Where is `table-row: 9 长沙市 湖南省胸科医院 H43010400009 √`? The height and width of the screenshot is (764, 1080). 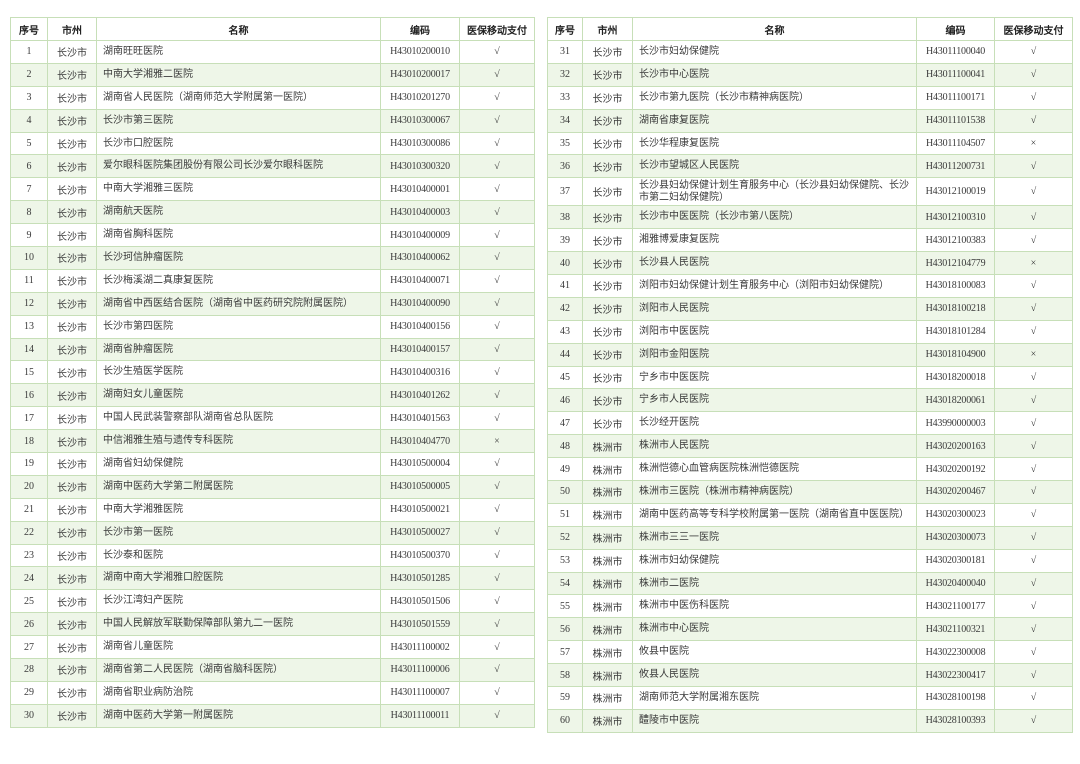
table-row: 9 长沙市 湖南省胸科医院 H43010400009 √ is located at coordinates (272, 235).